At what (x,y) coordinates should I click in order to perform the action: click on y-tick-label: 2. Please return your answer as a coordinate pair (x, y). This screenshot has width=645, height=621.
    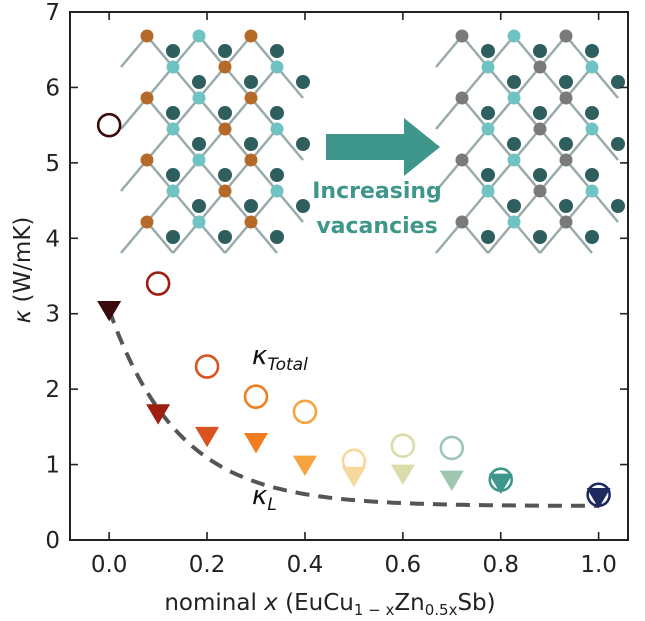
    Looking at the image, I should click on (52, 390).